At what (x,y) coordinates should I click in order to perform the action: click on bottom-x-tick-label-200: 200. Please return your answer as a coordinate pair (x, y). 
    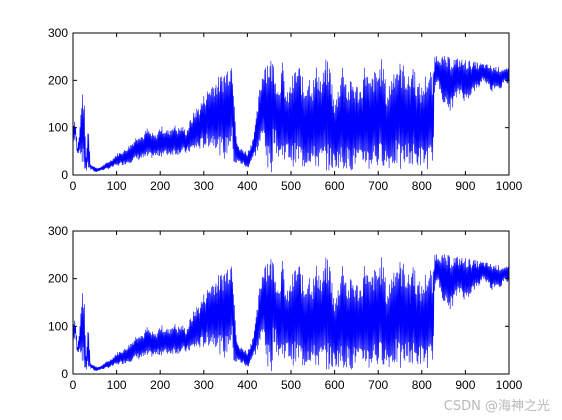
    Looking at the image, I should click on (160, 385).